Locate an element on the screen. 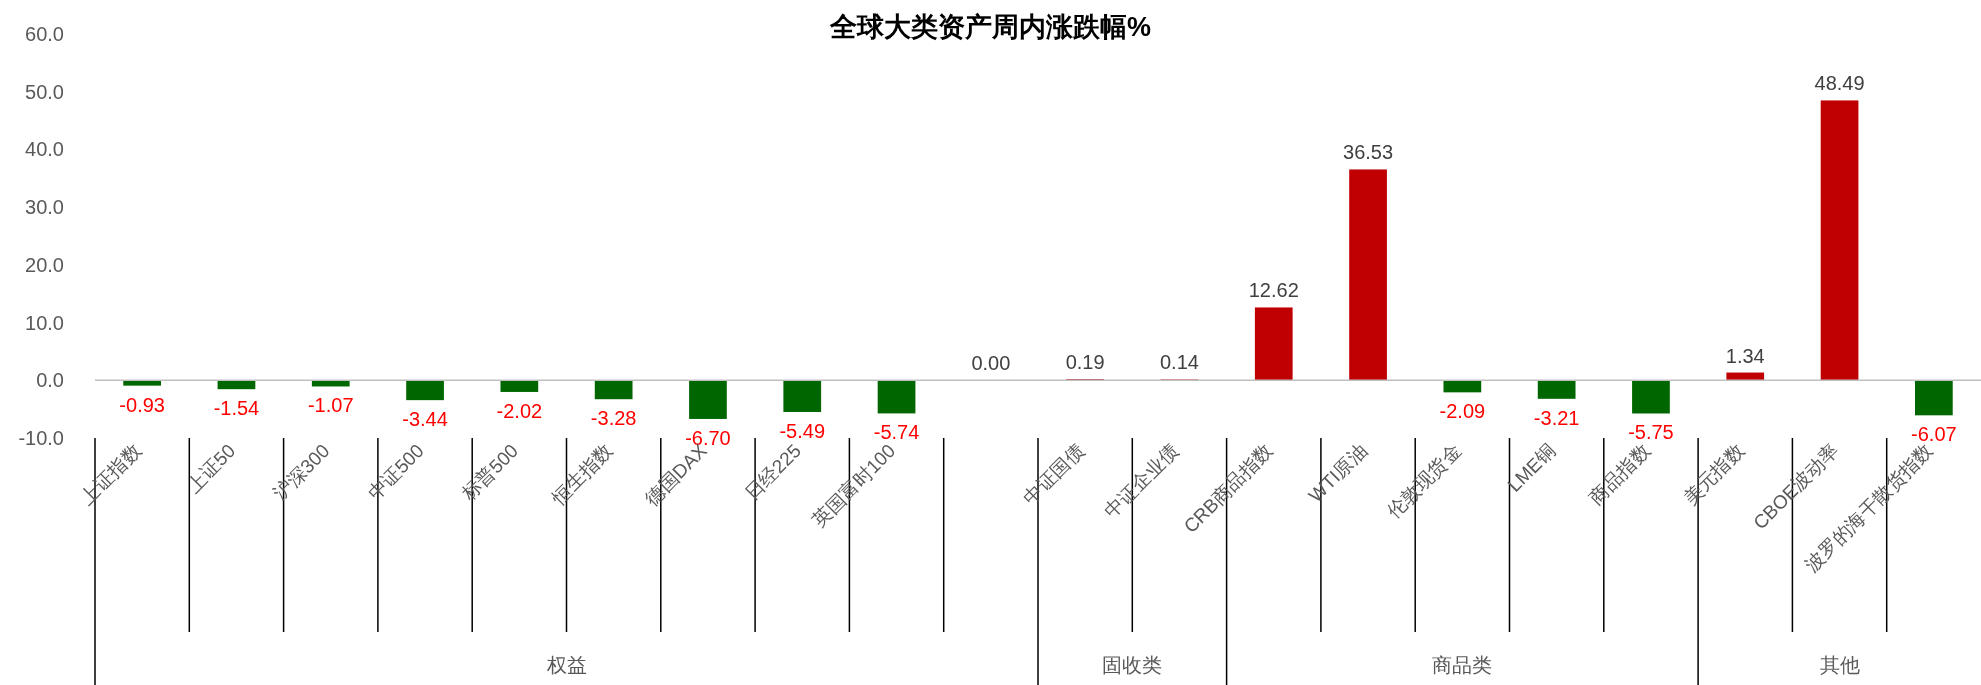 The height and width of the screenshot is (685, 1981). data-label: -6.07 is located at coordinates (1934, 434).